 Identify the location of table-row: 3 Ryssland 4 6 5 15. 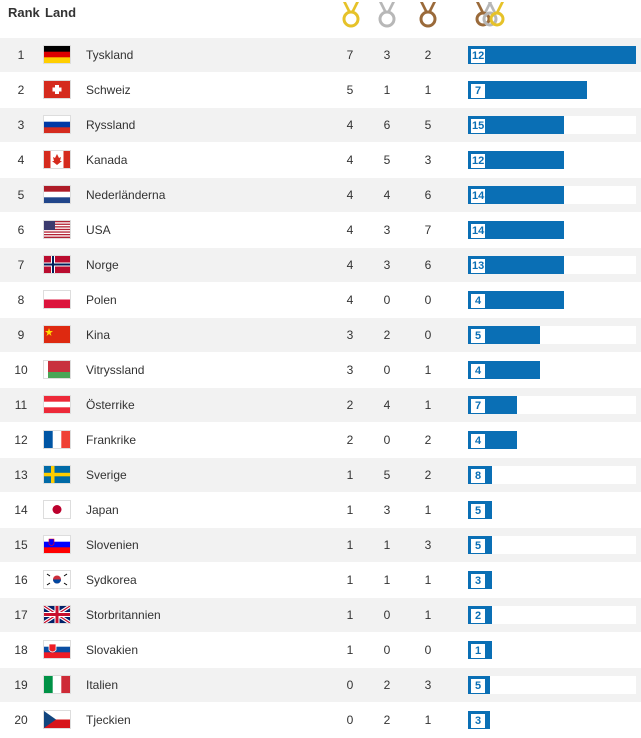
(320, 124).